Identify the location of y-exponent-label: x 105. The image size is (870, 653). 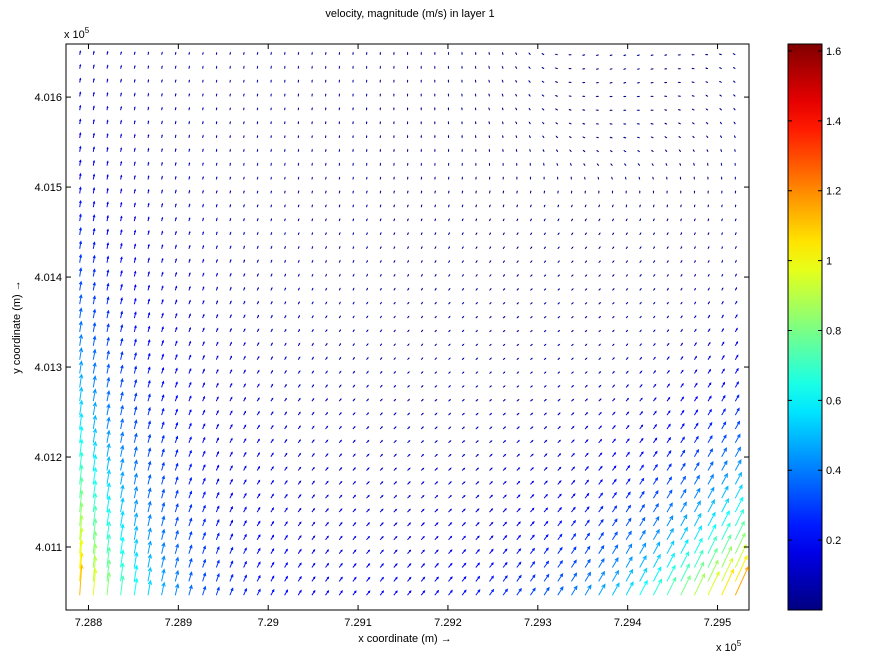
(77, 33).